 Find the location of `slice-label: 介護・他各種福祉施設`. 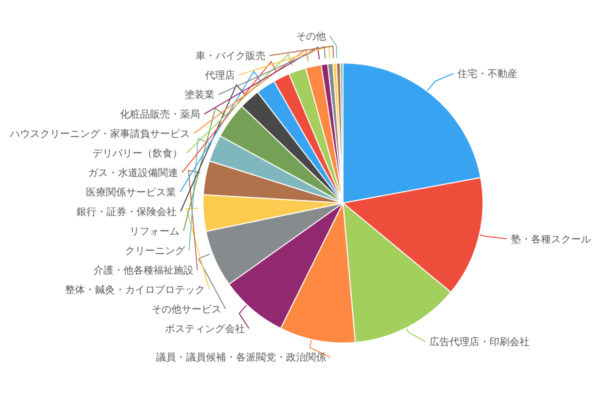

slice-label: 介護・他各種福祉施設 is located at coordinates (143, 270).